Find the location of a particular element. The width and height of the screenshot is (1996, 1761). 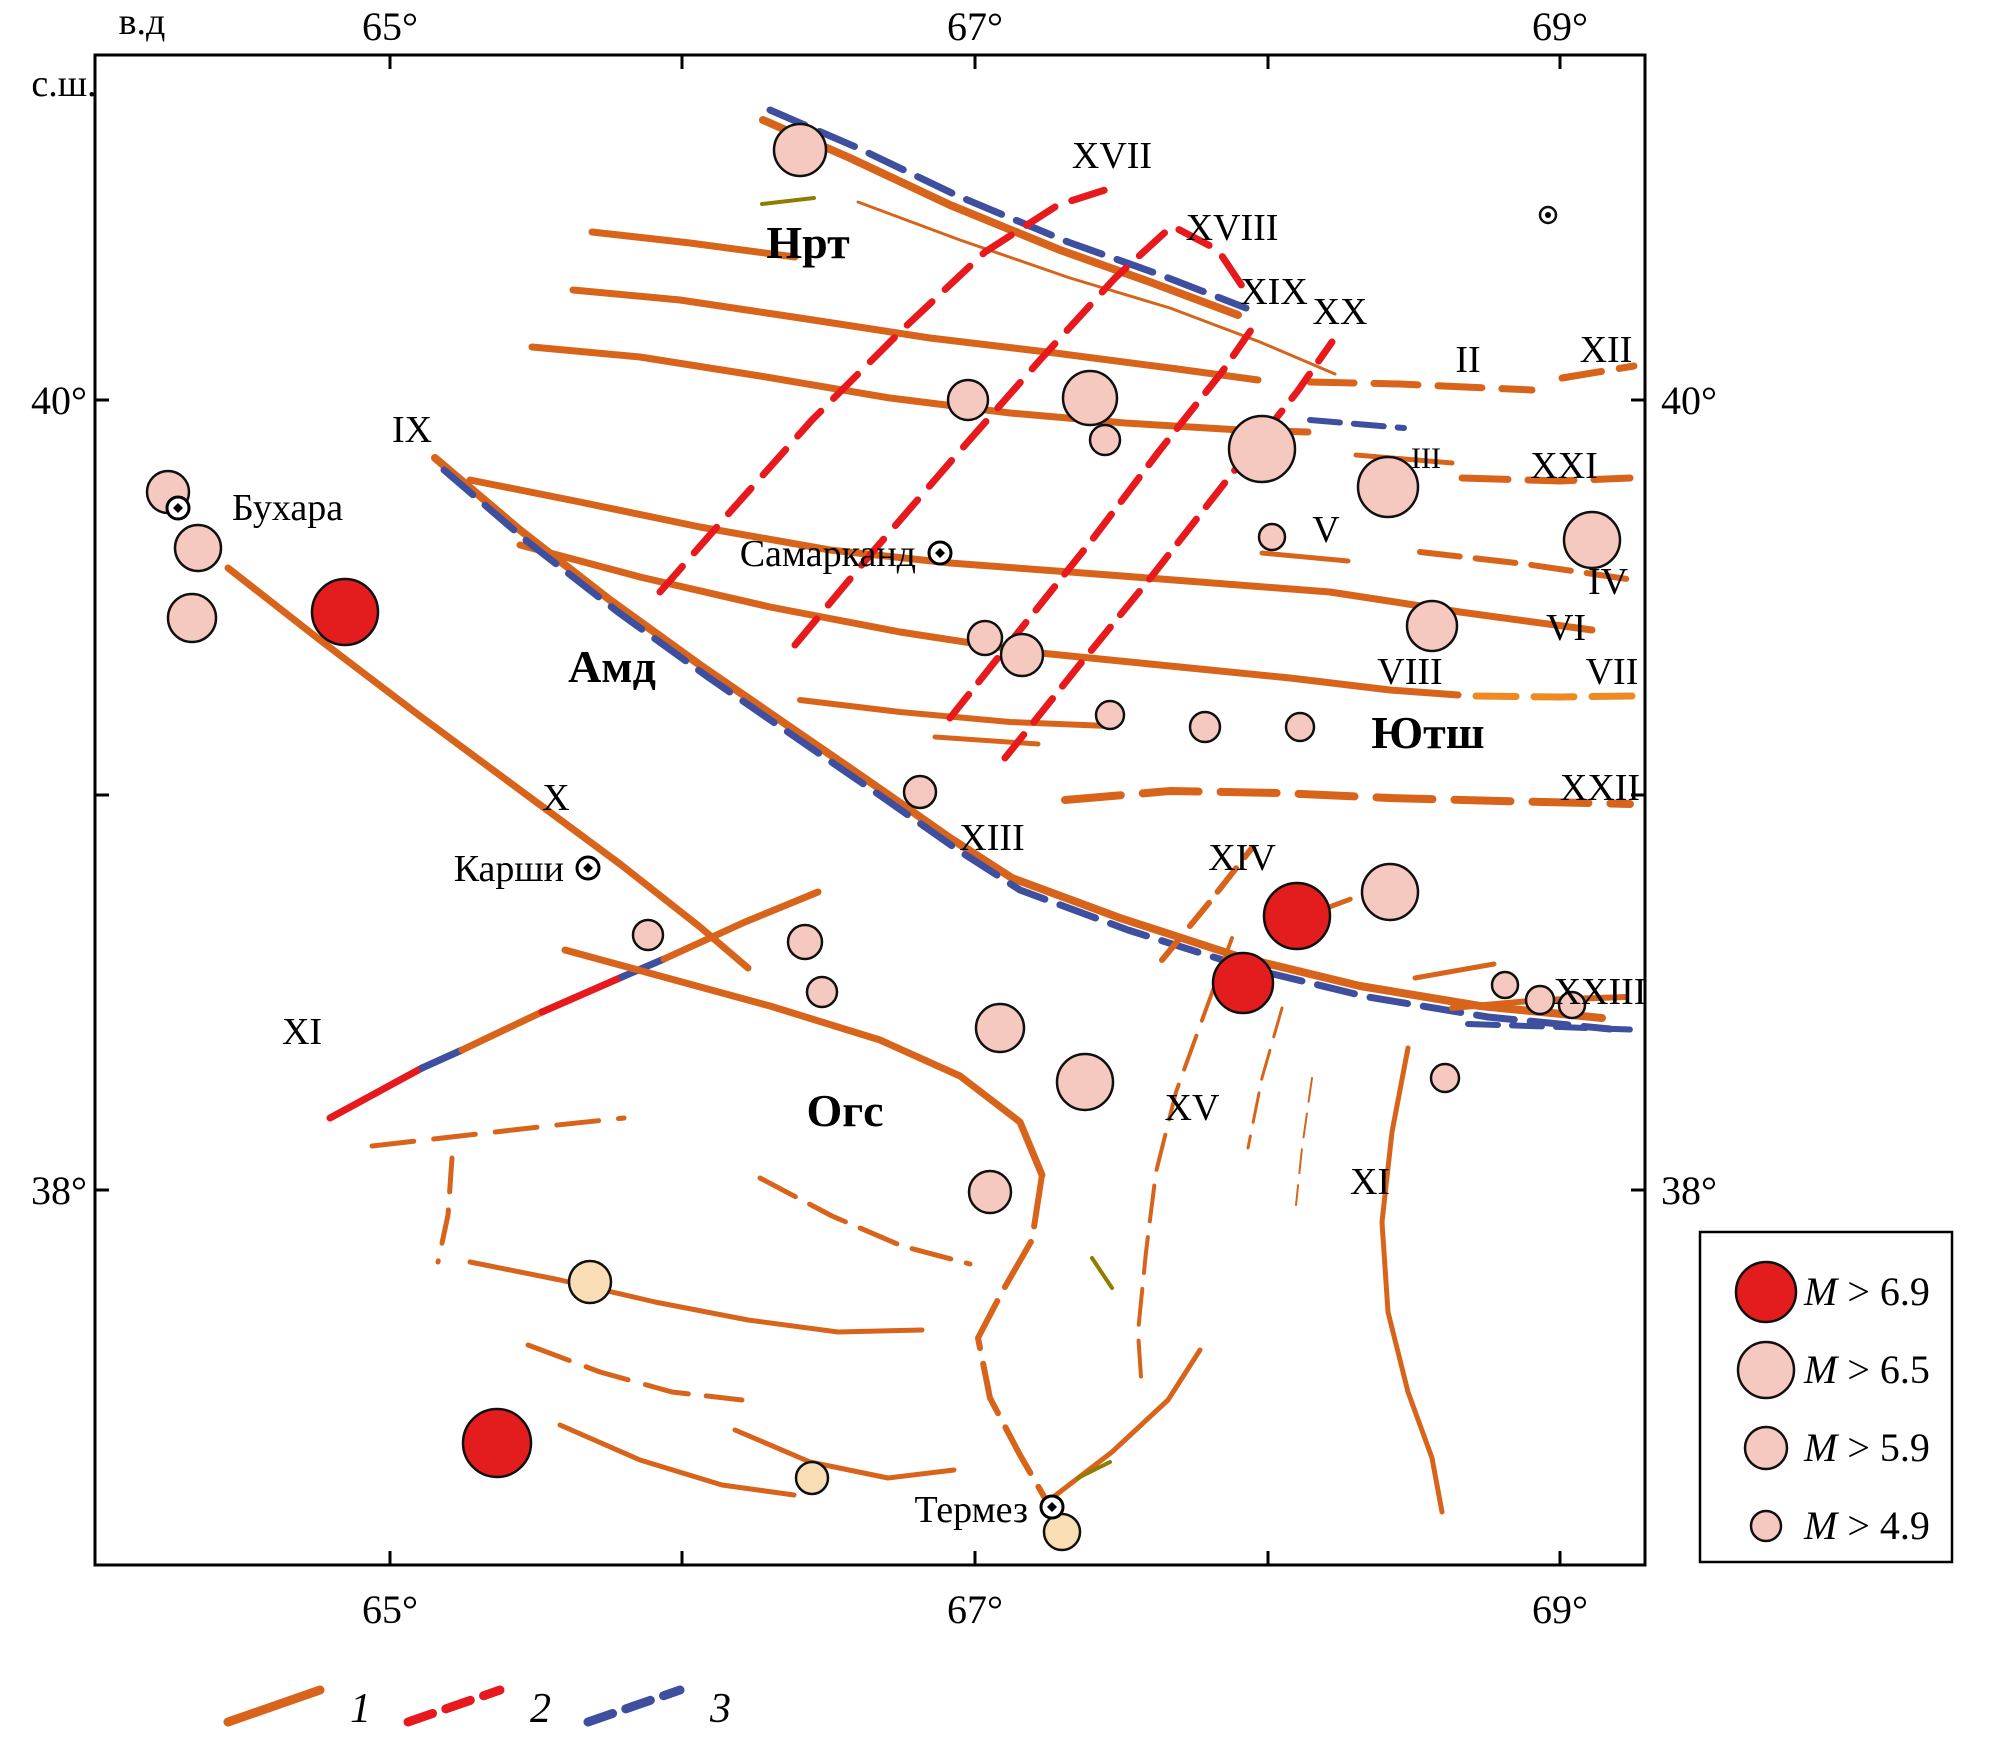

region-label: Амд is located at coordinates (612, 666).